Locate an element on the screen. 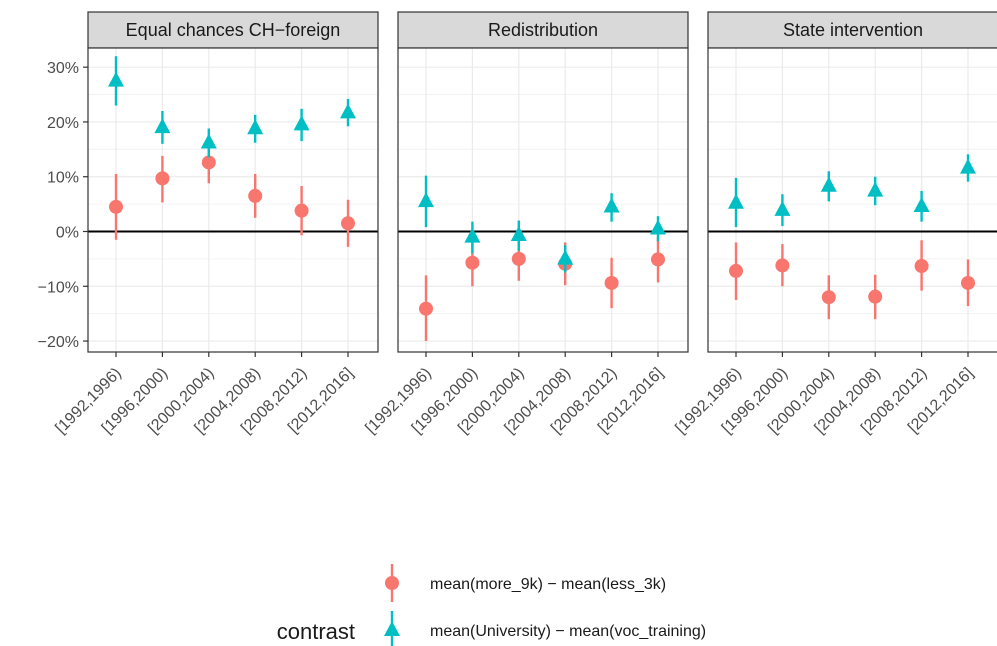 The width and height of the screenshot is (997, 646). facet-strip-title: Redistribution is located at coordinates (543, 30).